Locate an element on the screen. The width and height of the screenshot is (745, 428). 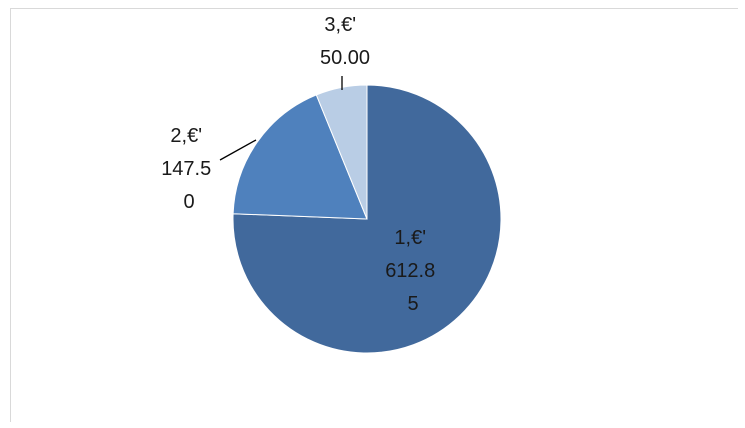
data-label-slice-2: 2,€' 147.5 0 is located at coordinates (189, 169).